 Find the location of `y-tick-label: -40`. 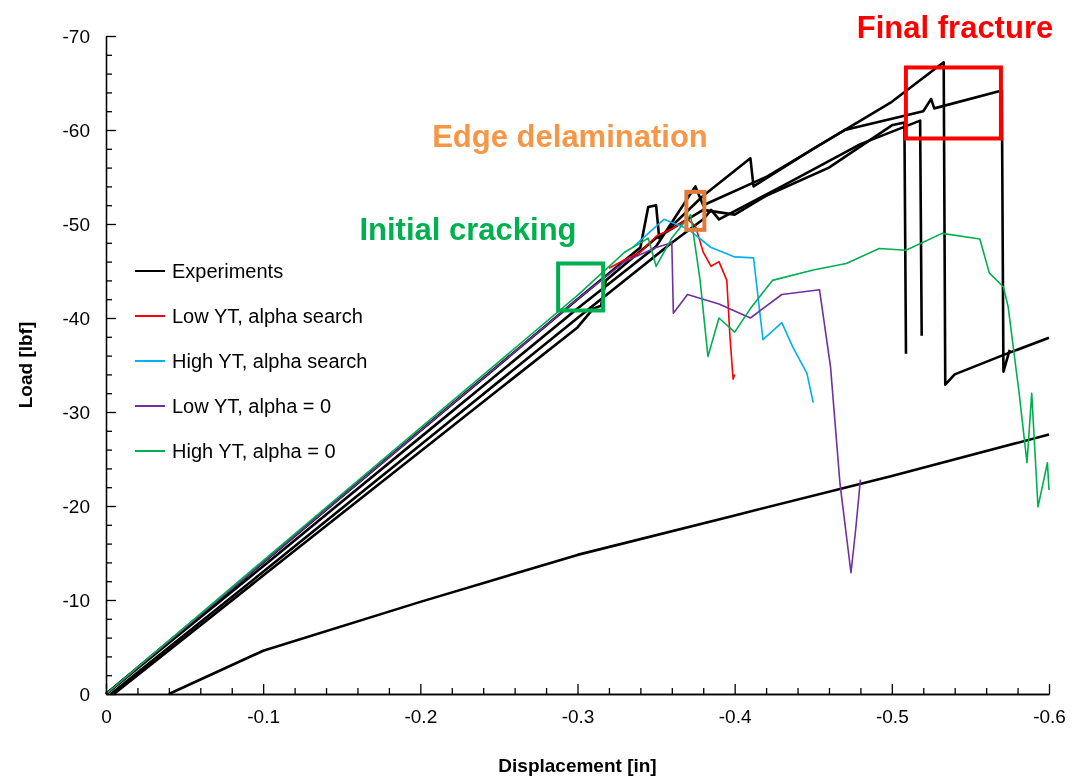

y-tick-label: -40 is located at coordinates (76, 318).